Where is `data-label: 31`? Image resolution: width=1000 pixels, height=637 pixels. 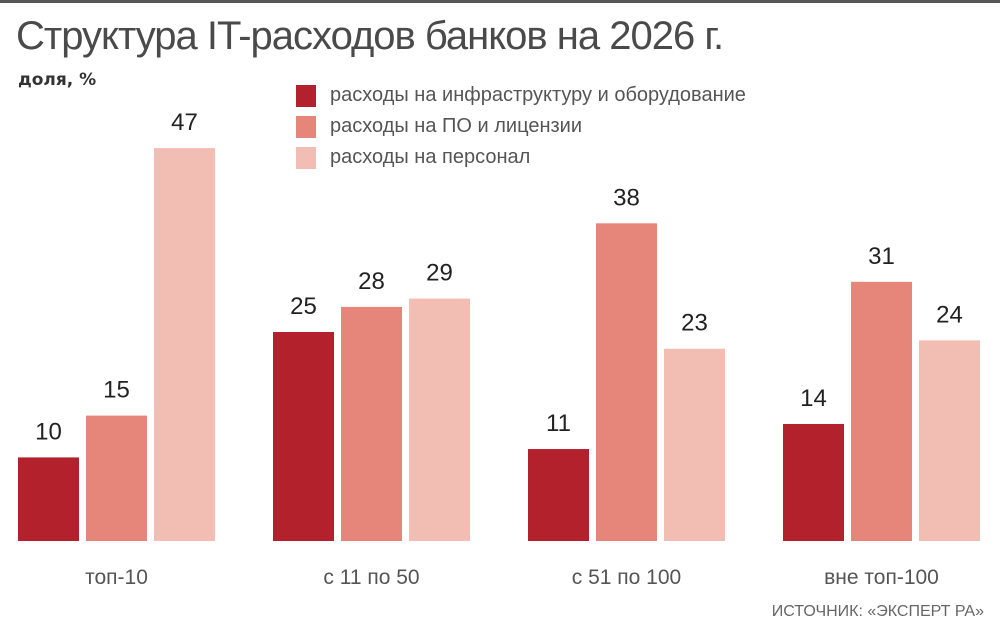 data-label: 31 is located at coordinates (881, 256).